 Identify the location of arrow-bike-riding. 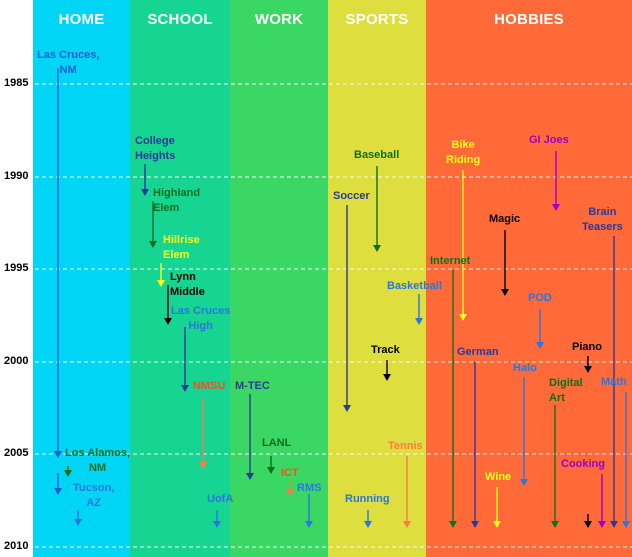
(463, 245).